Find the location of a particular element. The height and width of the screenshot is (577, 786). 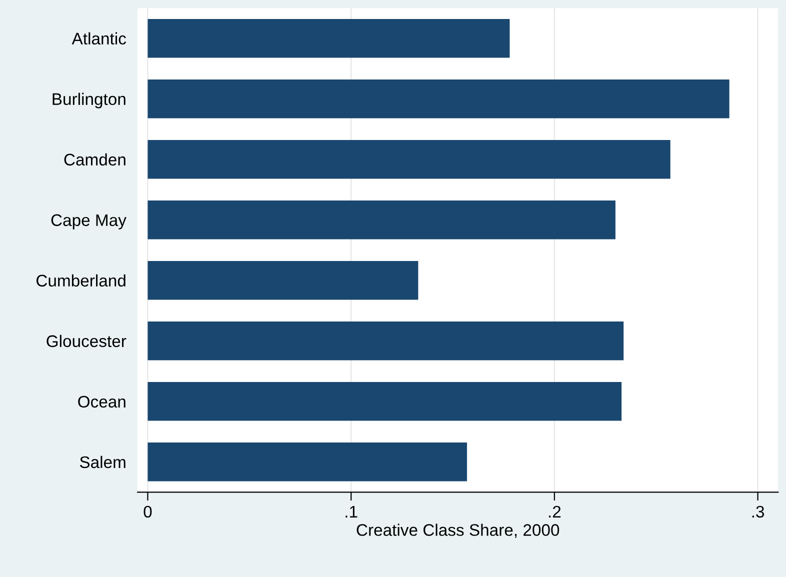

y-tick-label: Ocean is located at coordinates (102, 402).